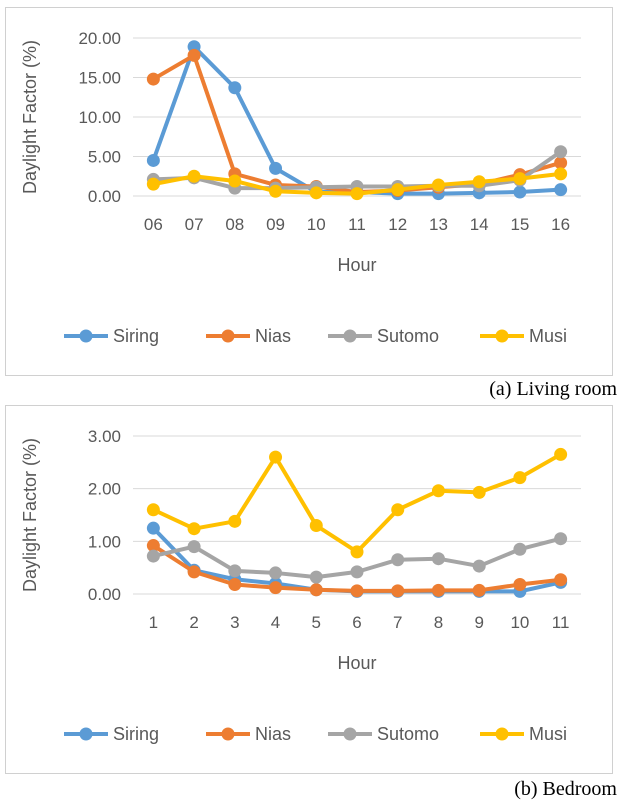 The height and width of the screenshot is (807, 619). I want to click on living-room-caption: (a) Living room, so click(553, 389).